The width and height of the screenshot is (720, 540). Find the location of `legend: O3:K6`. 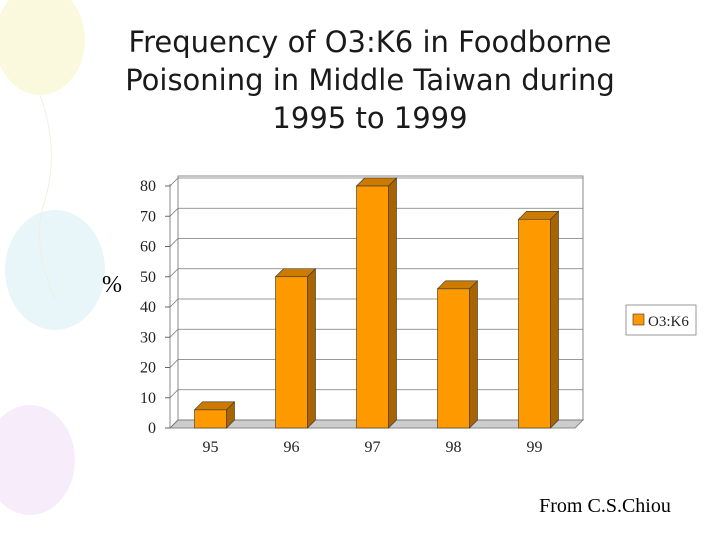

legend: O3:K6 is located at coordinates (661, 320).